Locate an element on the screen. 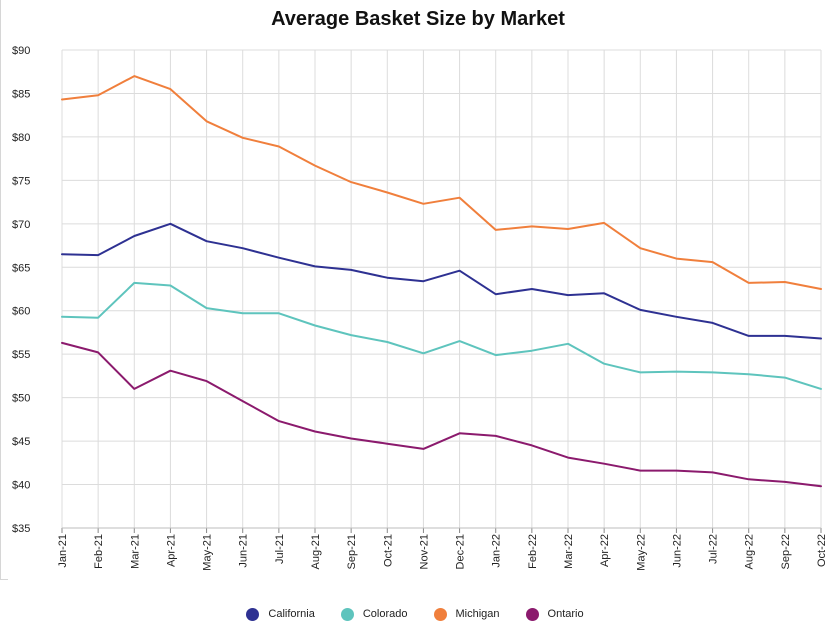  x-tick-label: May-22 is located at coordinates (641, 552).